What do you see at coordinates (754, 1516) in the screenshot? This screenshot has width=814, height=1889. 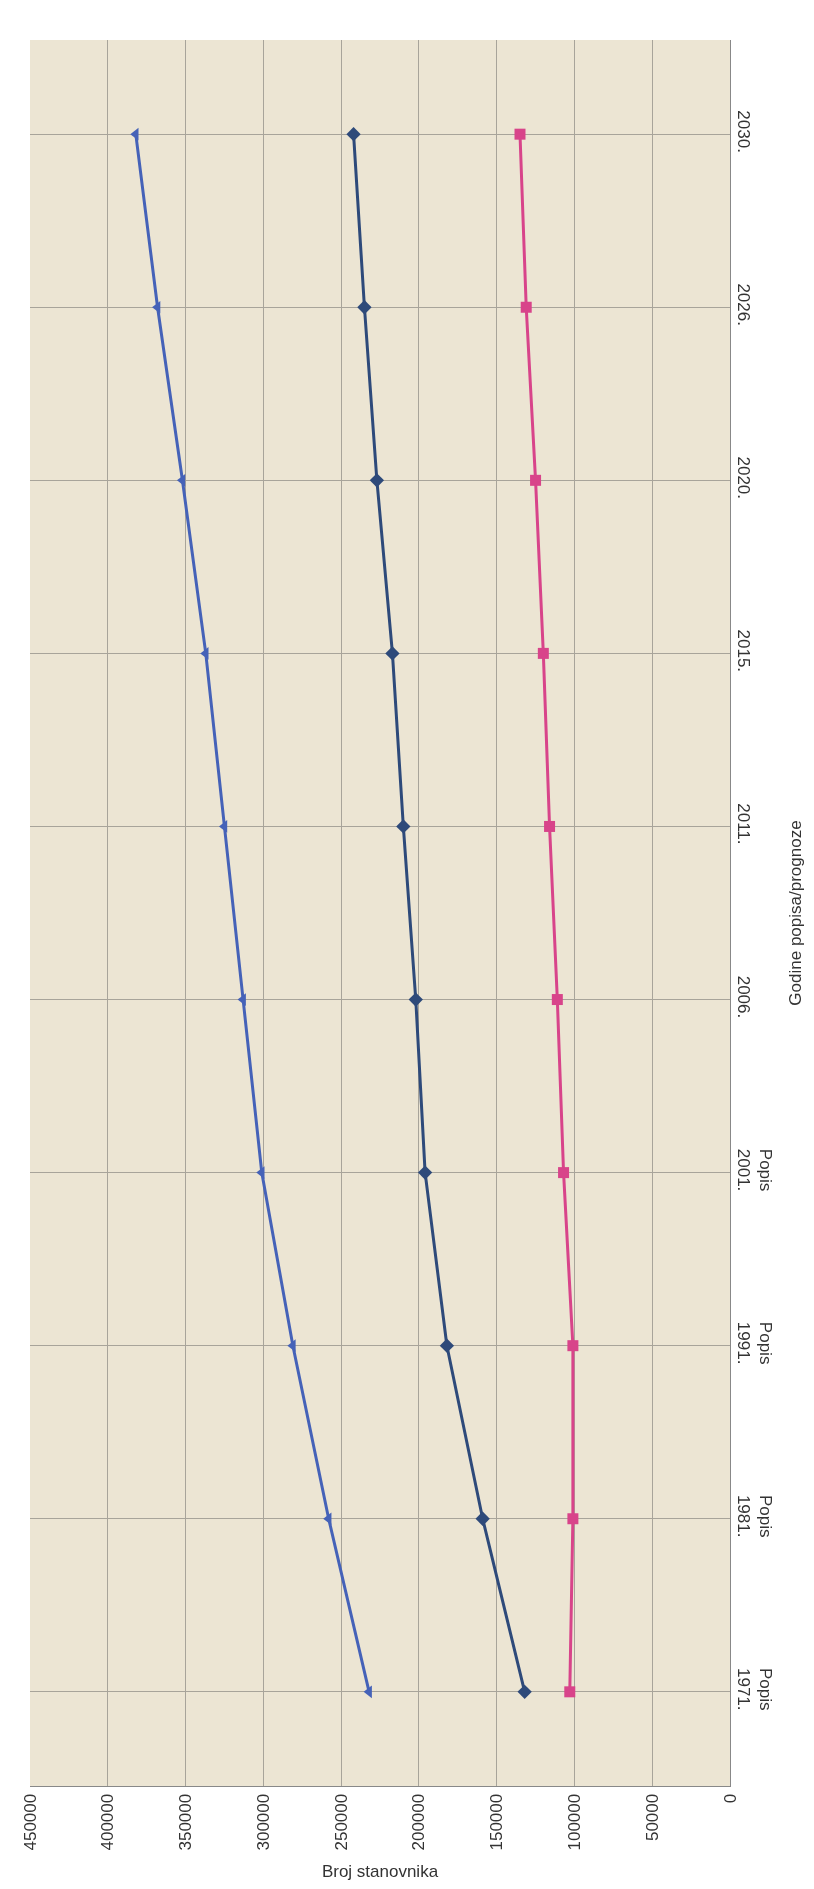 I see `y-tick-label: Popis 1981.` at bounding box center [754, 1516].